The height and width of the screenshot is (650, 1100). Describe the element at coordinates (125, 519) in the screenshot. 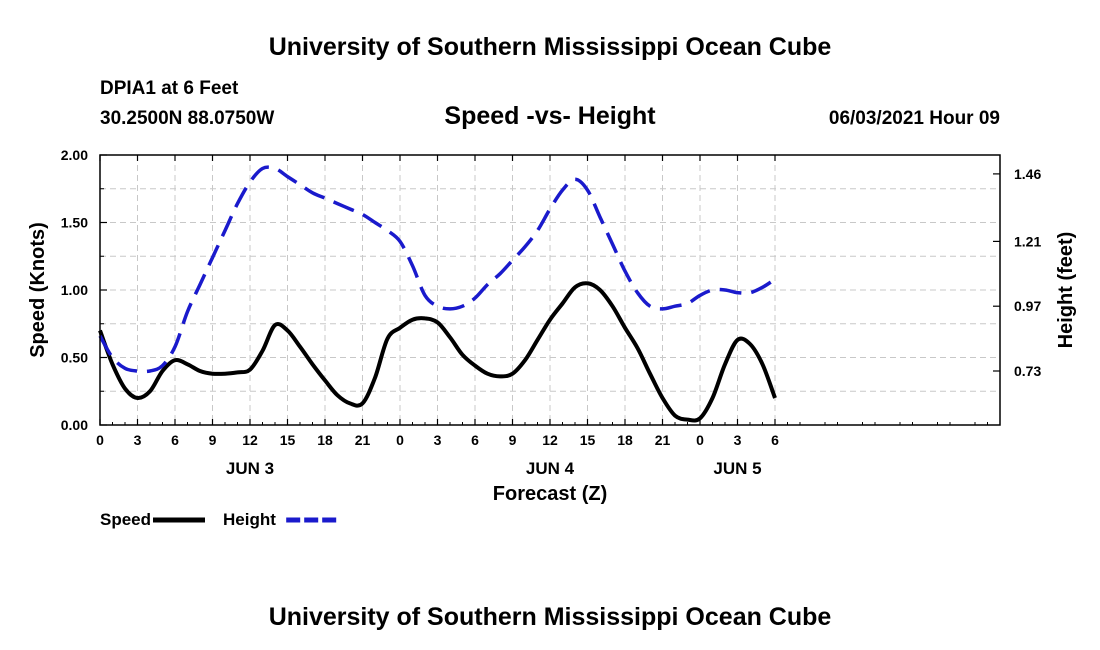

I see `legend-label-speed: Speed` at that location.